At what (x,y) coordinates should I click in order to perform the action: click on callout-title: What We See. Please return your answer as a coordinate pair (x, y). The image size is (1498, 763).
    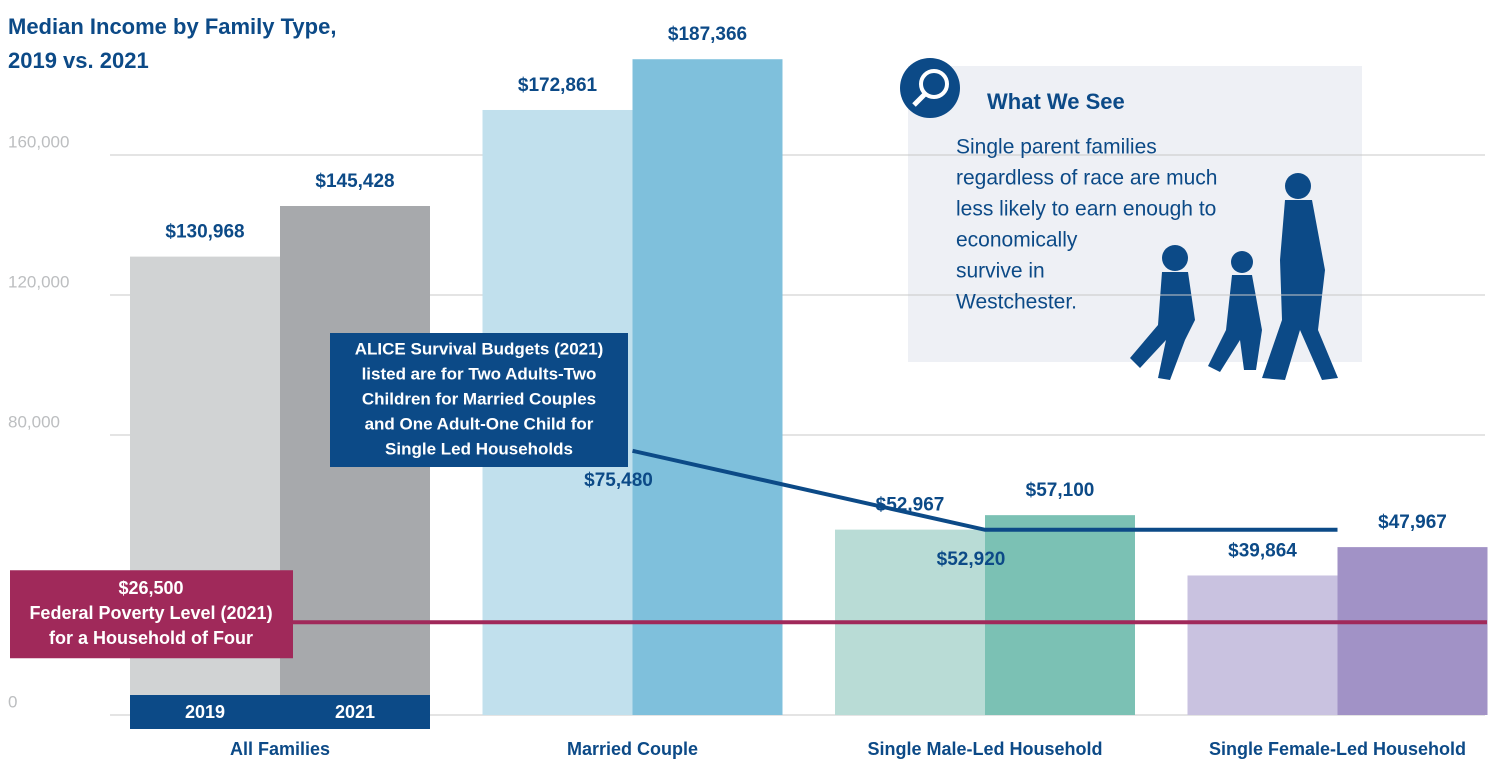
    Looking at the image, I should click on (1056, 101).